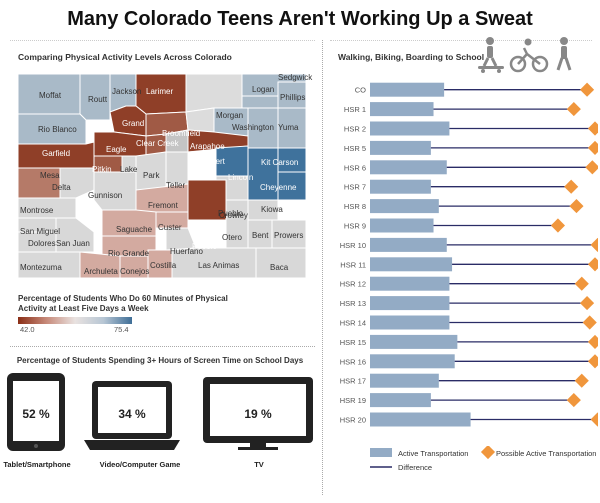 The width and height of the screenshot is (600, 503). What do you see at coordinates (170, 227) in the screenshot?
I see `county-label: Custer` at bounding box center [170, 227].